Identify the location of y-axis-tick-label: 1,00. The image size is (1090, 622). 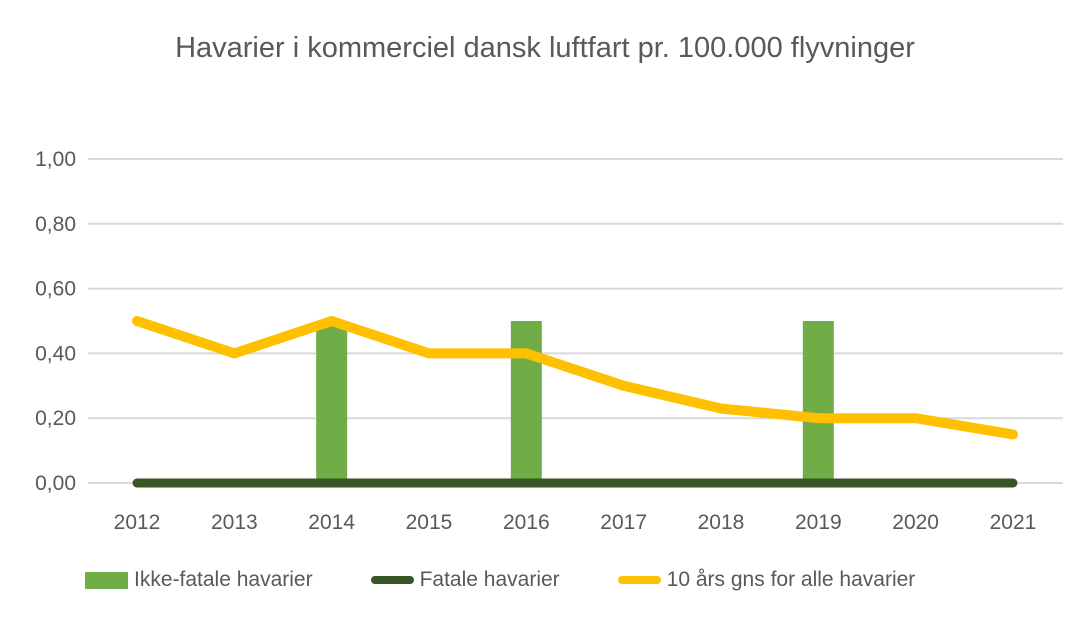
(55, 159).